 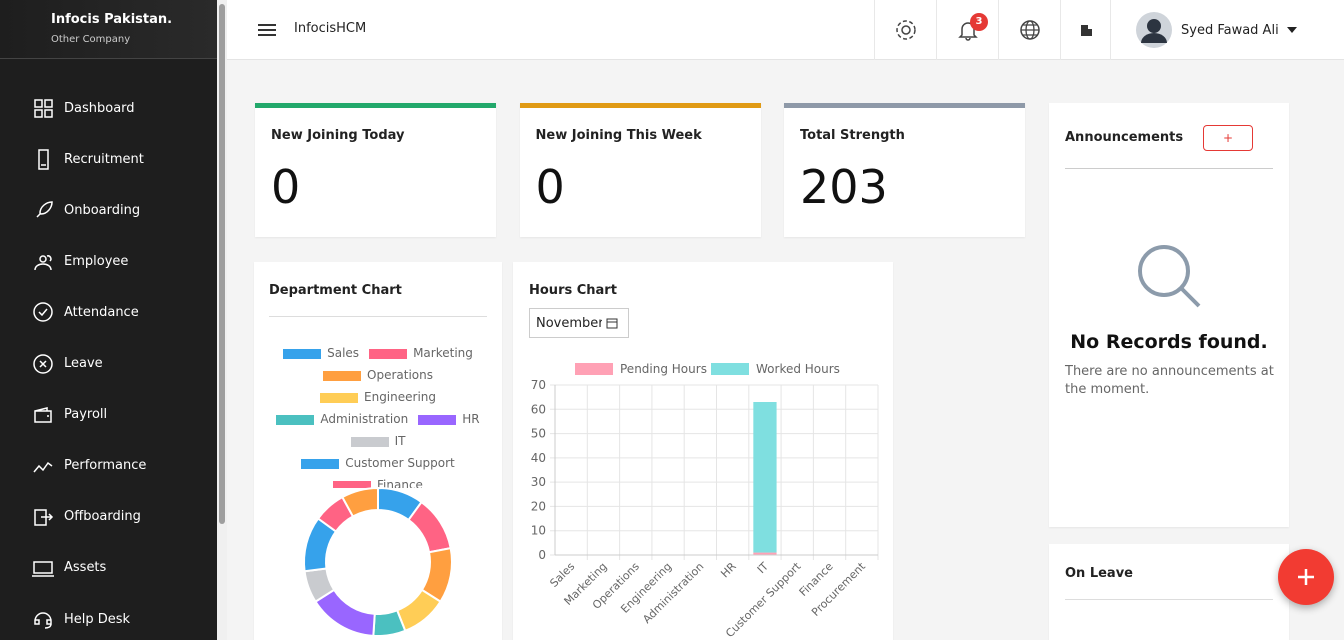 I want to click on menu-item: Attendance, so click(x=108, y=312).